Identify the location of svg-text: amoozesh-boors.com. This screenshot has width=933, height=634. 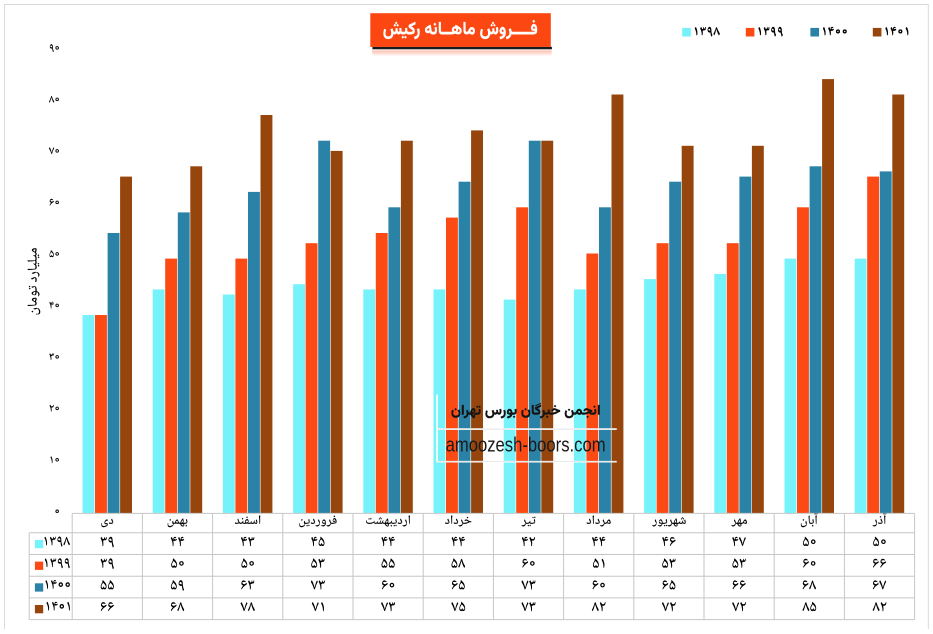
(526, 445).